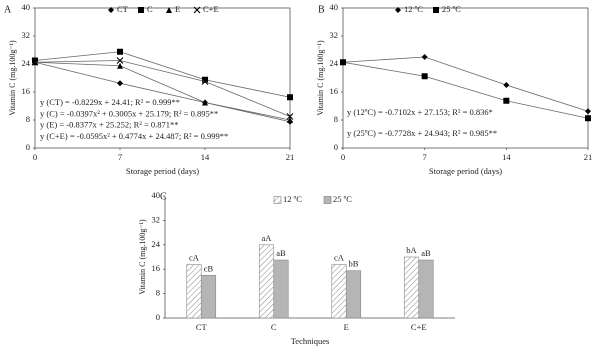  What do you see at coordinates (8, 9) in the screenshot?
I see `panel-label: A` at bounding box center [8, 9].